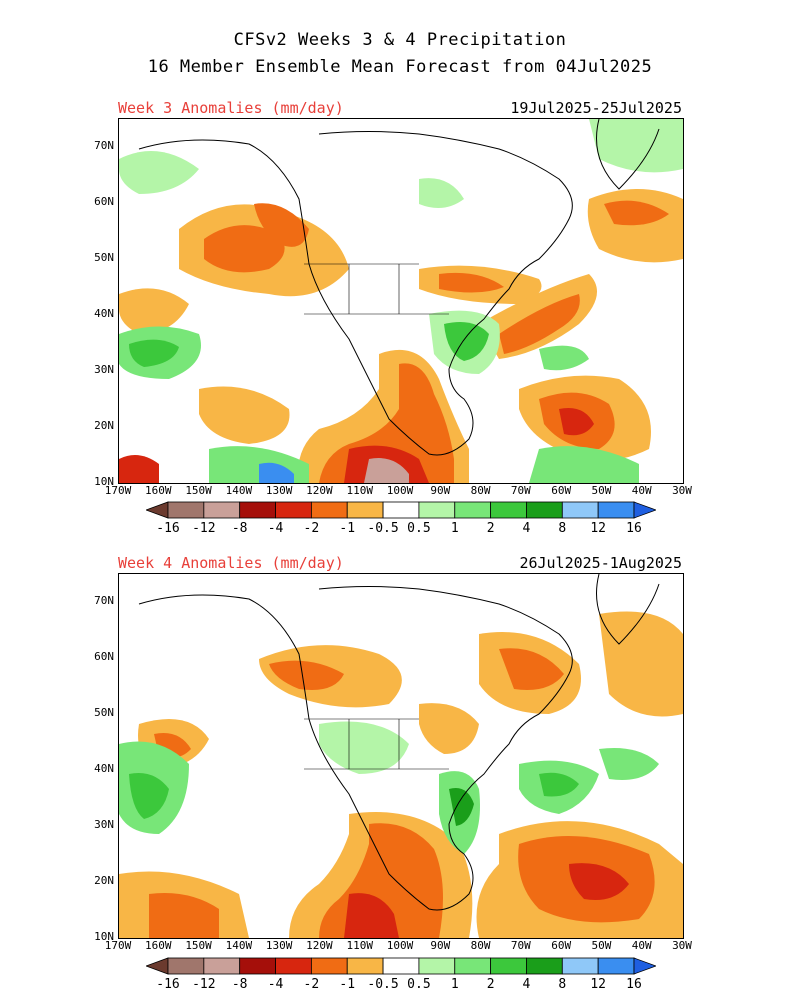 Image resolution: width=800 pixels, height=1000 pixels. I want to click on title-line-1: CFSv2 Weeks 3 & 4 Precipitation, so click(400, 40).